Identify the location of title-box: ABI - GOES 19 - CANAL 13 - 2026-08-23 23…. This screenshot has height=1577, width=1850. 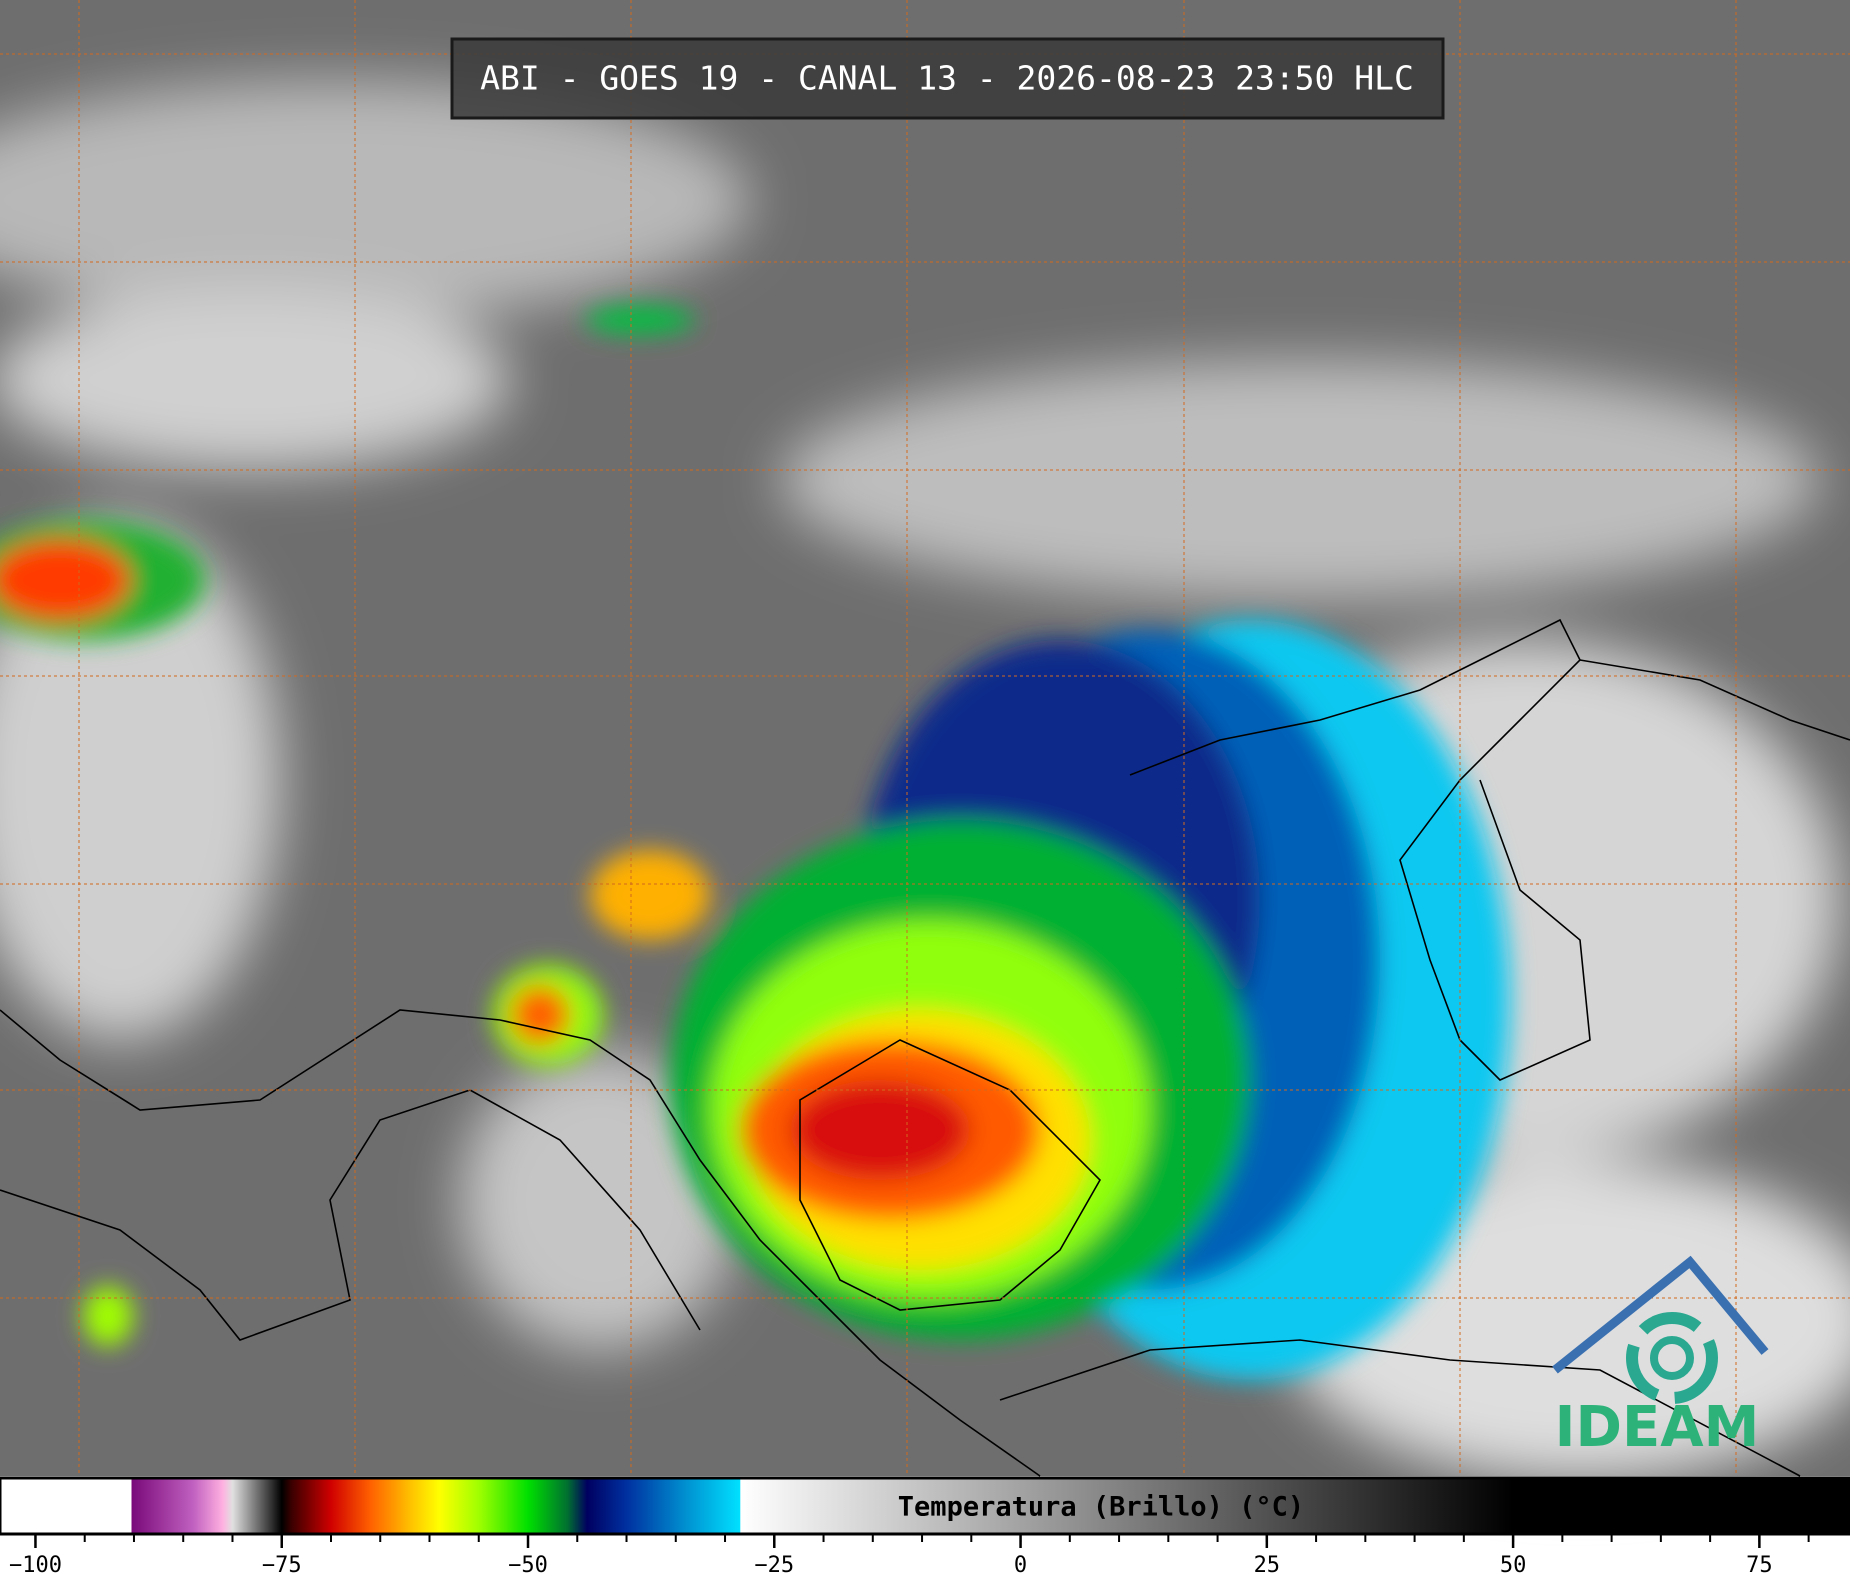
(947, 78).